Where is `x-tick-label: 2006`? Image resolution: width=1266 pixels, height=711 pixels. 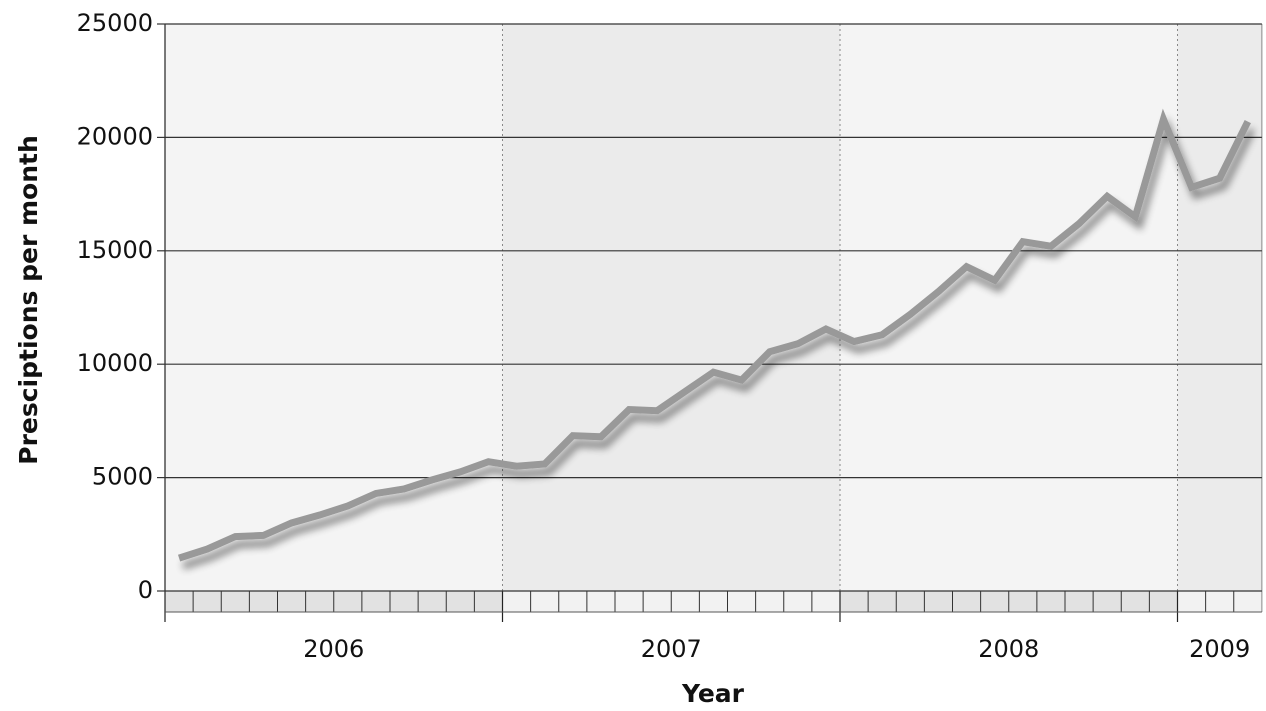 x-tick-label: 2006 is located at coordinates (333, 649).